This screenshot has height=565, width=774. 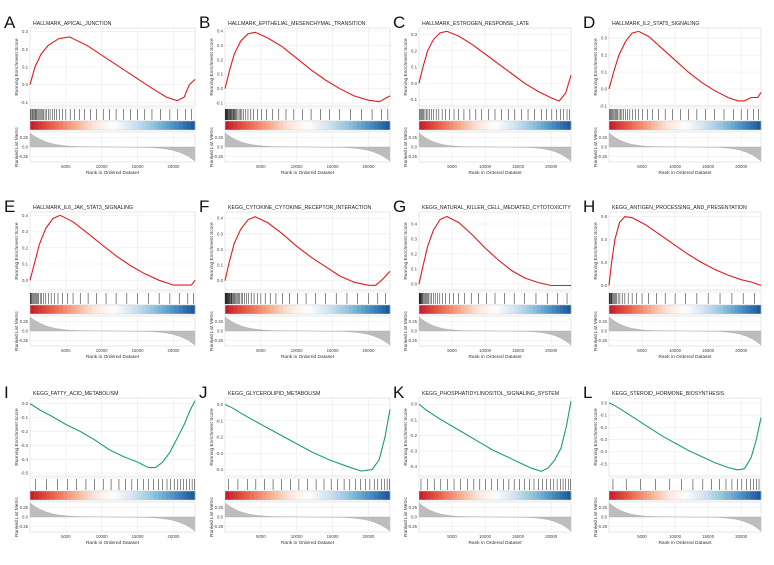 What do you see at coordinates (307, 114) in the screenshot?
I see `hit-track` at bounding box center [307, 114].